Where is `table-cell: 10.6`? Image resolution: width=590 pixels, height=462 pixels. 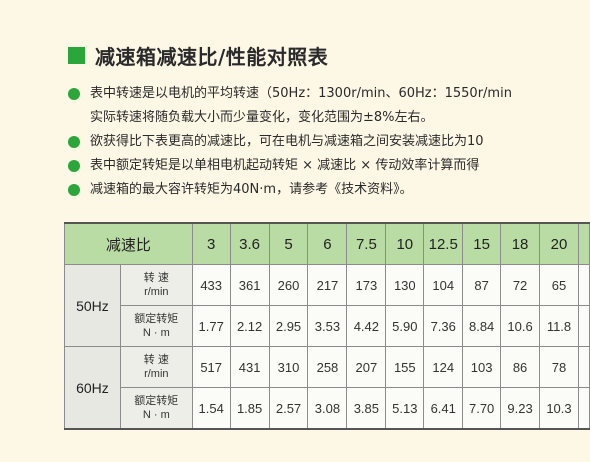
table-cell: 10.6 is located at coordinates (520, 326).